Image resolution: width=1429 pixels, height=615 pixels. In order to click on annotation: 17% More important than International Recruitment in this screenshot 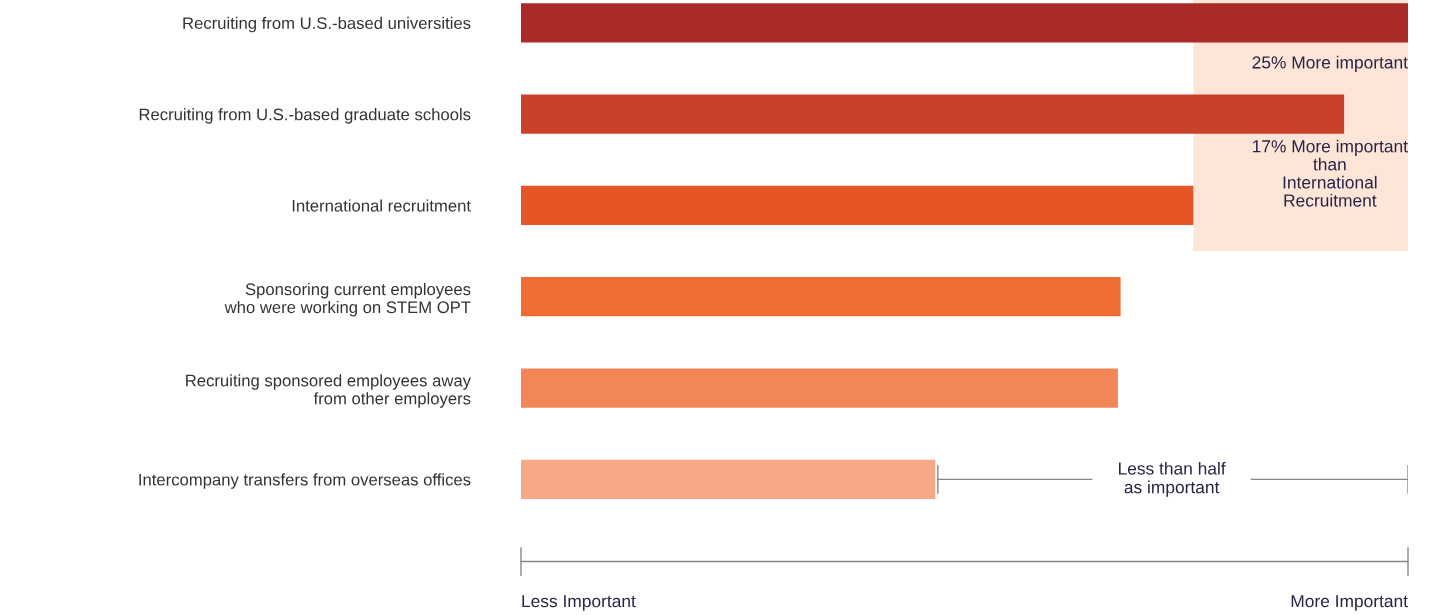, I will do `click(1330, 173)`.